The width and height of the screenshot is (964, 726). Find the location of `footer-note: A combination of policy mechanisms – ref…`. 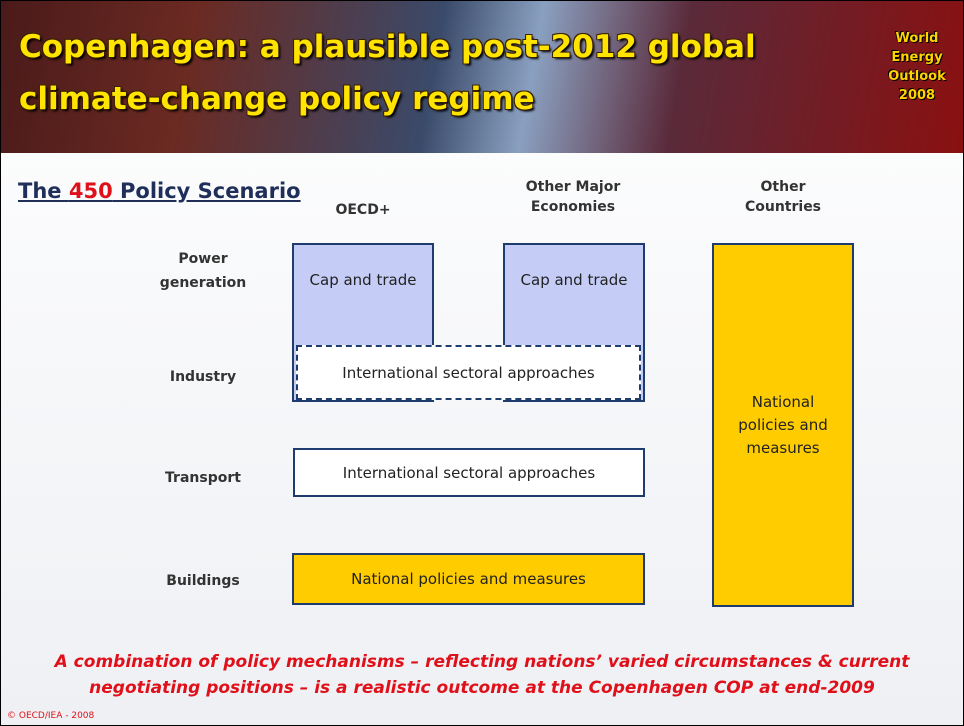

footer-note: A combination of policy mechanisms – ref… is located at coordinates (482, 662).